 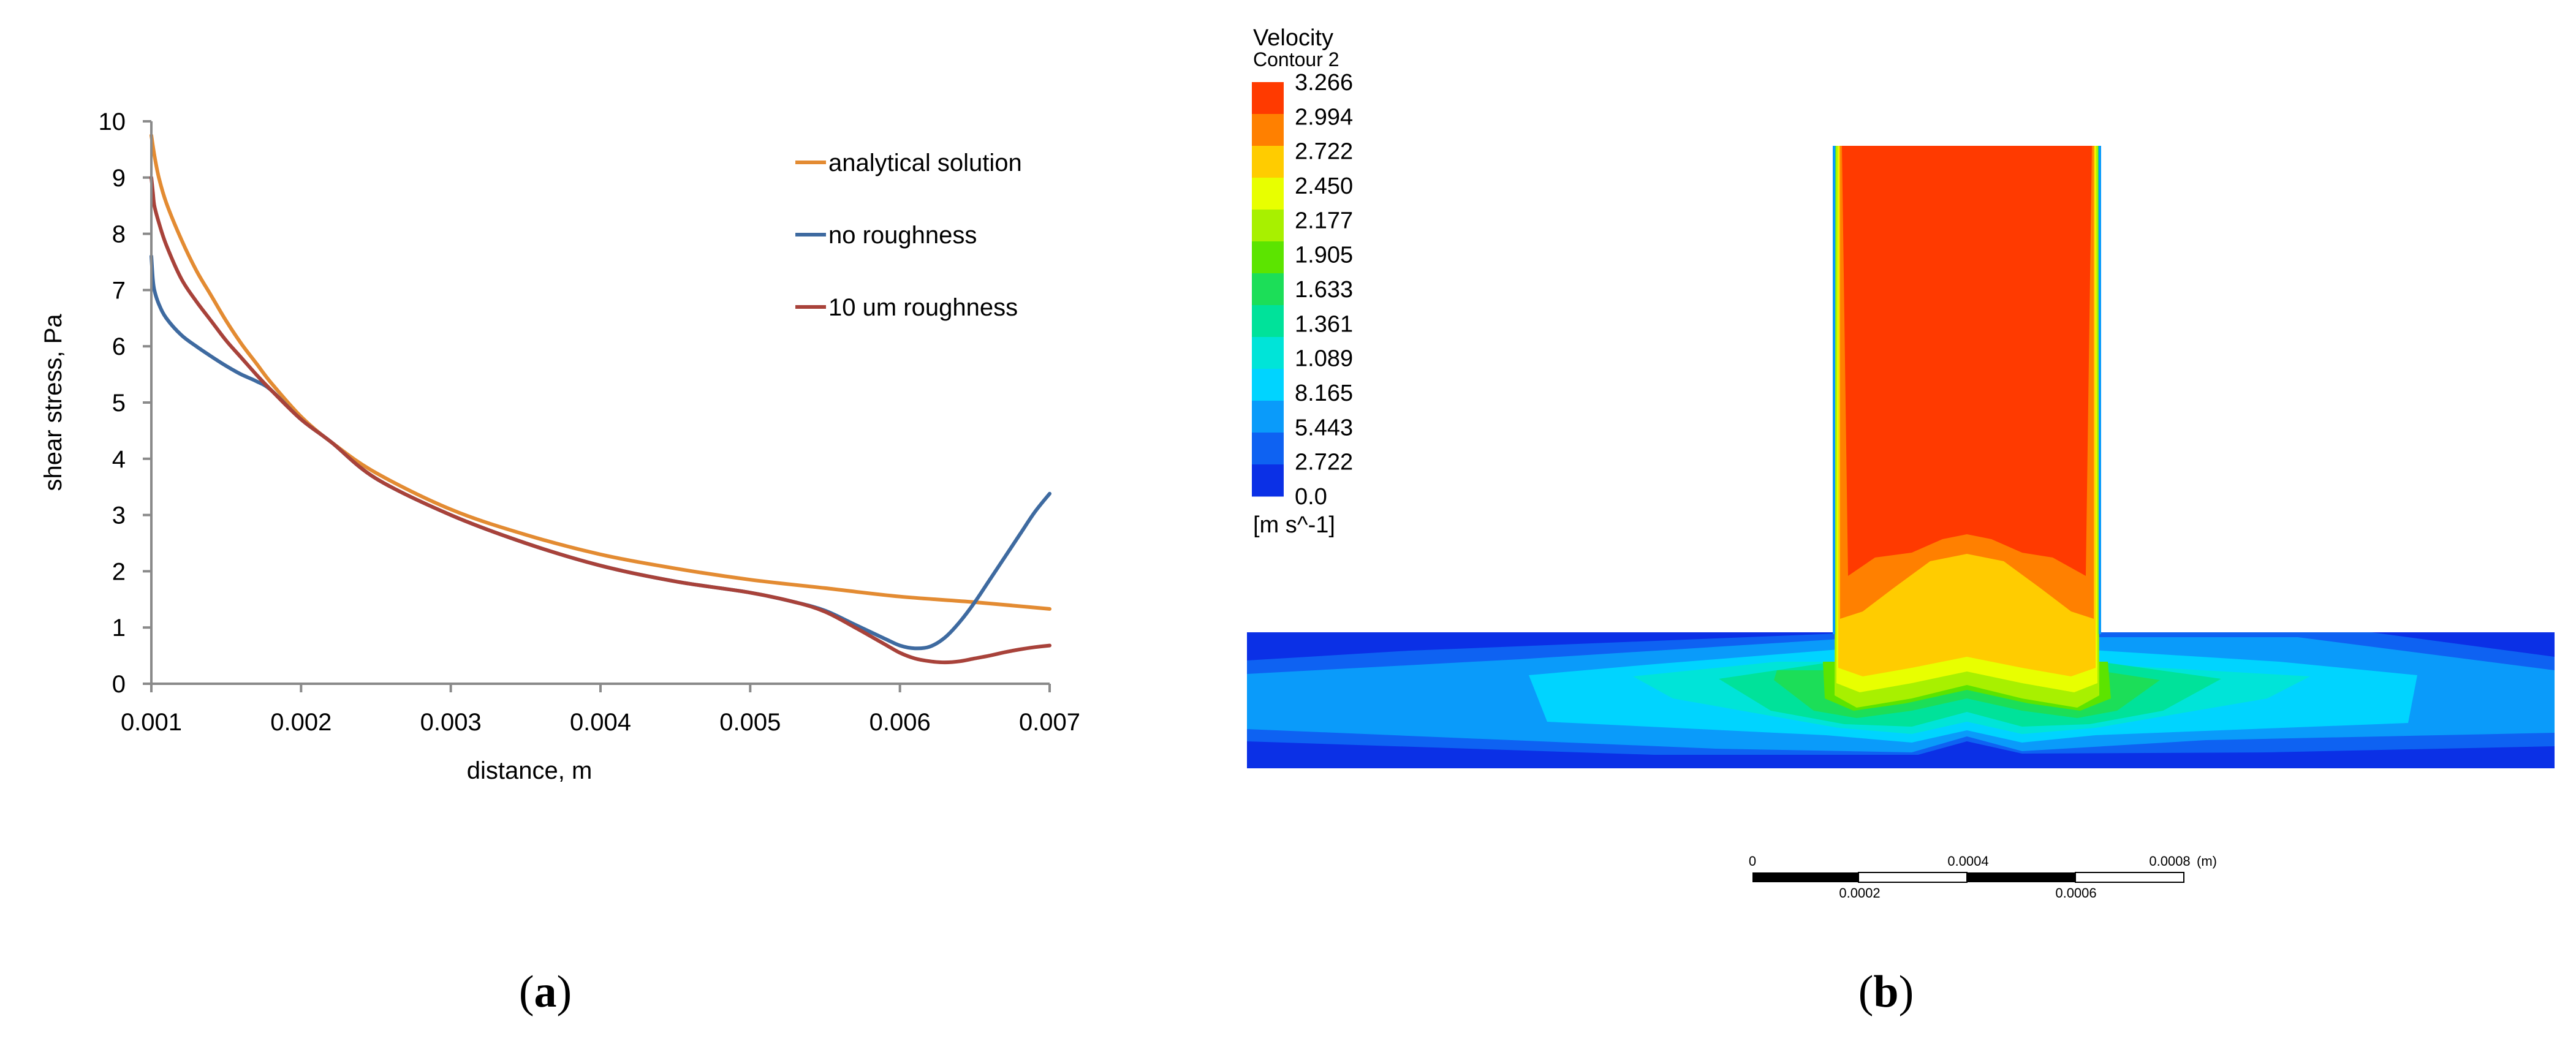 I want to click on x-tick-label: 0.003, so click(x=451, y=722).